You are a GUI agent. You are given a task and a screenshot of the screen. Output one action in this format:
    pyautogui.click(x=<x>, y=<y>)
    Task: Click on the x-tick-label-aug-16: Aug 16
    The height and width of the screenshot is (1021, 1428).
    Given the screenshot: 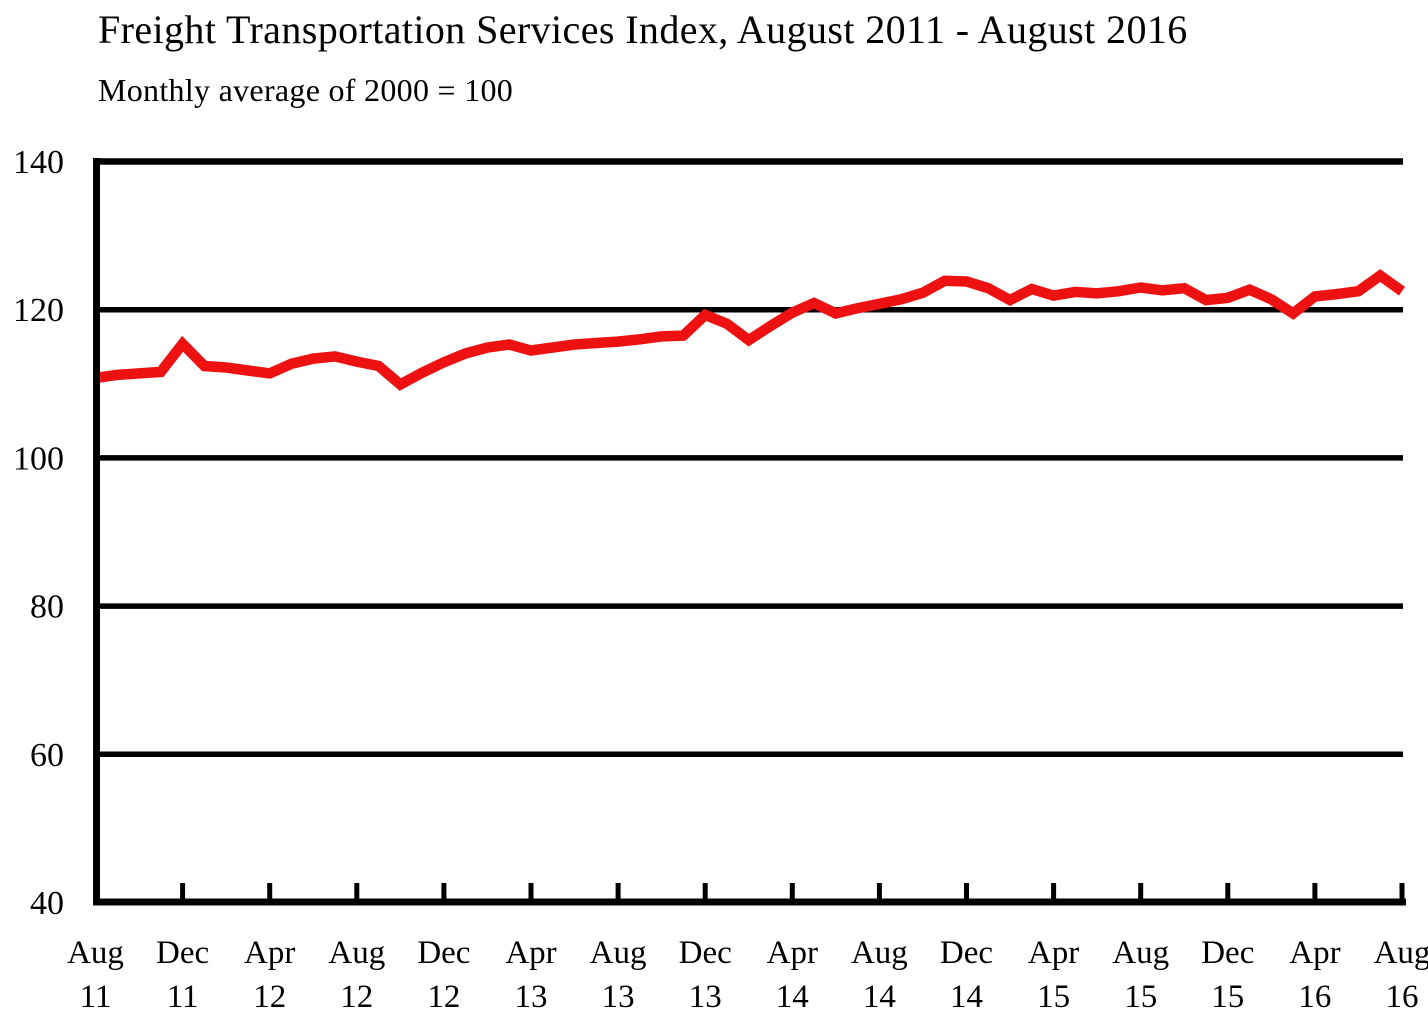 What is the action you would take?
    pyautogui.click(x=1401, y=975)
    